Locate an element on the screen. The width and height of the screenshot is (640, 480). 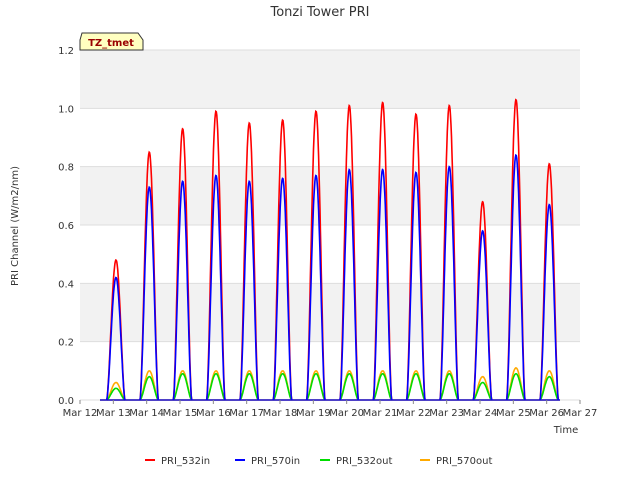
y-tick-label: 1.2 is located at coordinates (66, 51).